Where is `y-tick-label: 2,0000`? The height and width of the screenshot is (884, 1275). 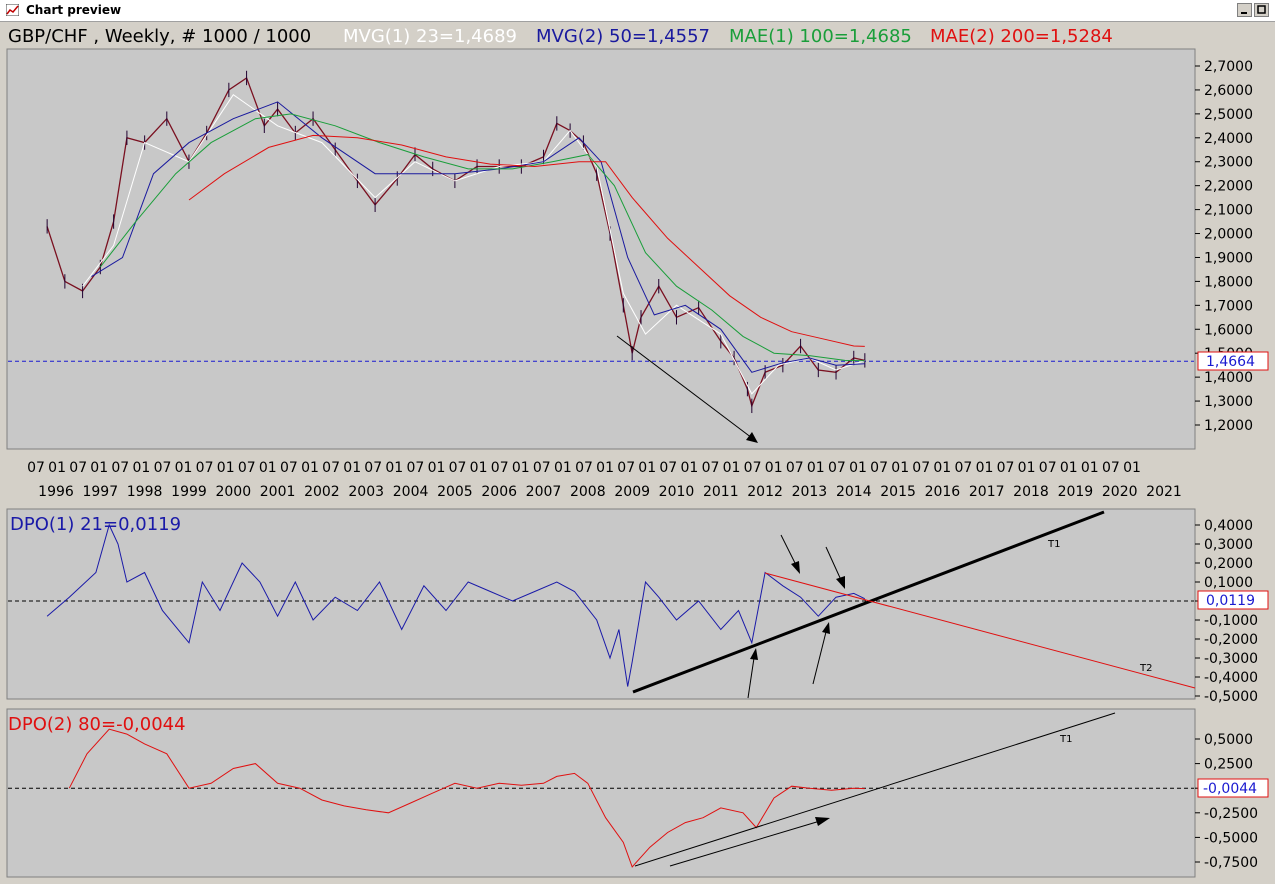
y-tick-label: 2,0000 is located at coordinates (1228, 235).